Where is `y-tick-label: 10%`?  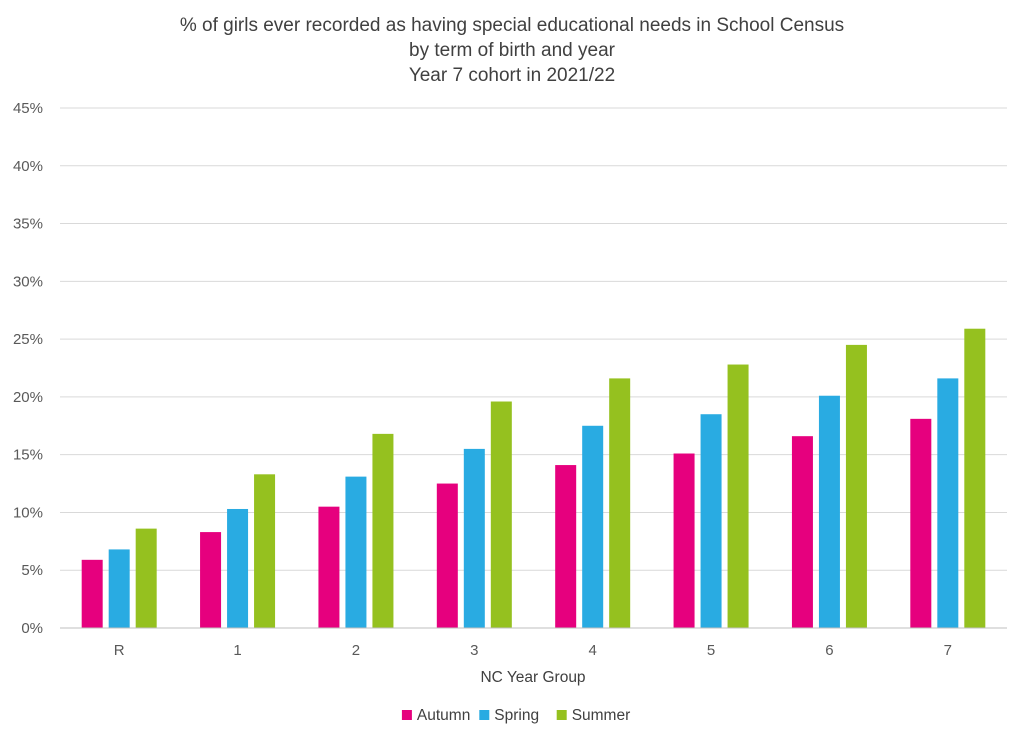 y-tick-label: 10% is located at coordinates (28, 512).